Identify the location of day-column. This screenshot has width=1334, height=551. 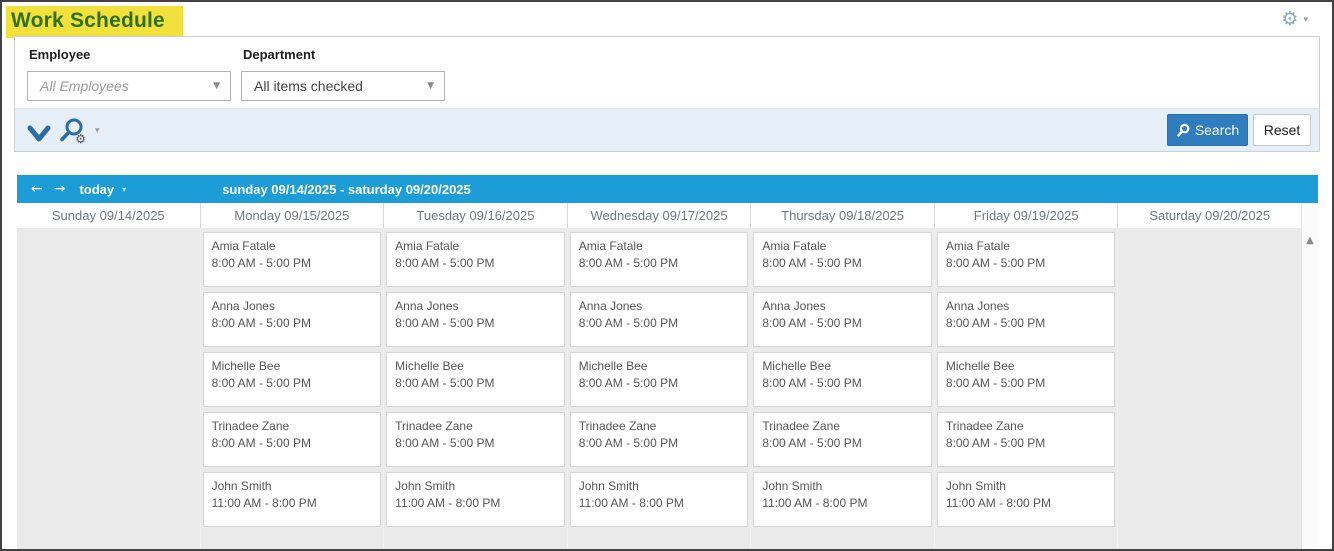
(109, 388).